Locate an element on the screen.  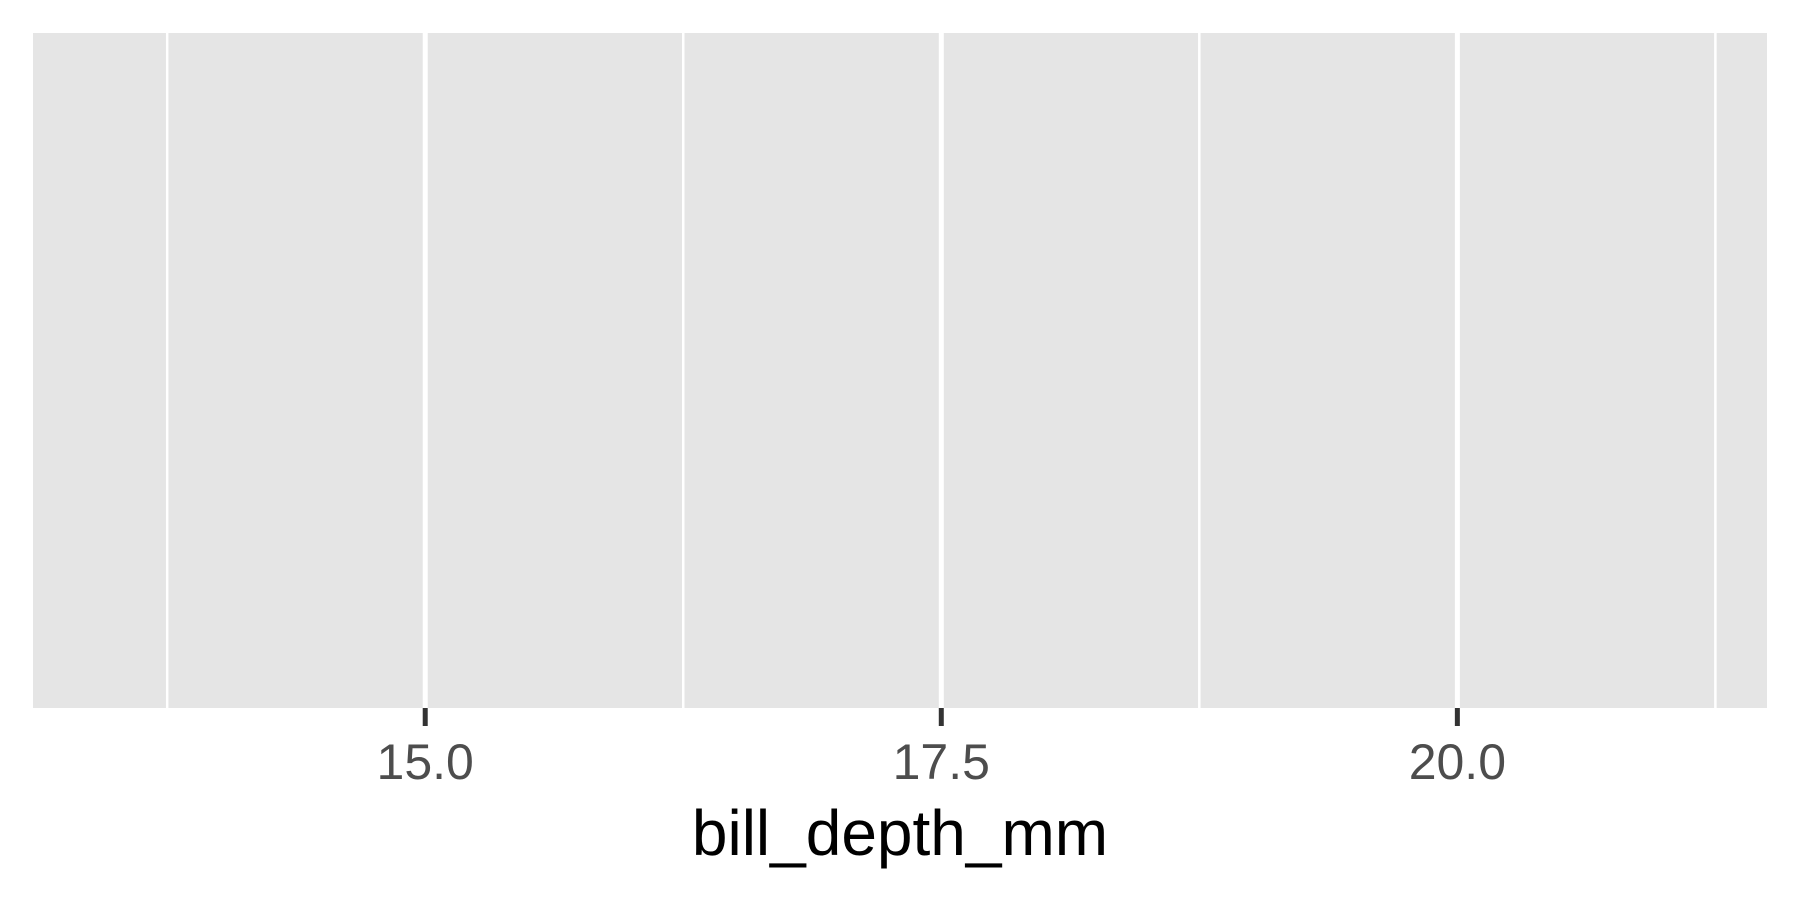
x-axis-ticks is located at coordinates (941, 717).